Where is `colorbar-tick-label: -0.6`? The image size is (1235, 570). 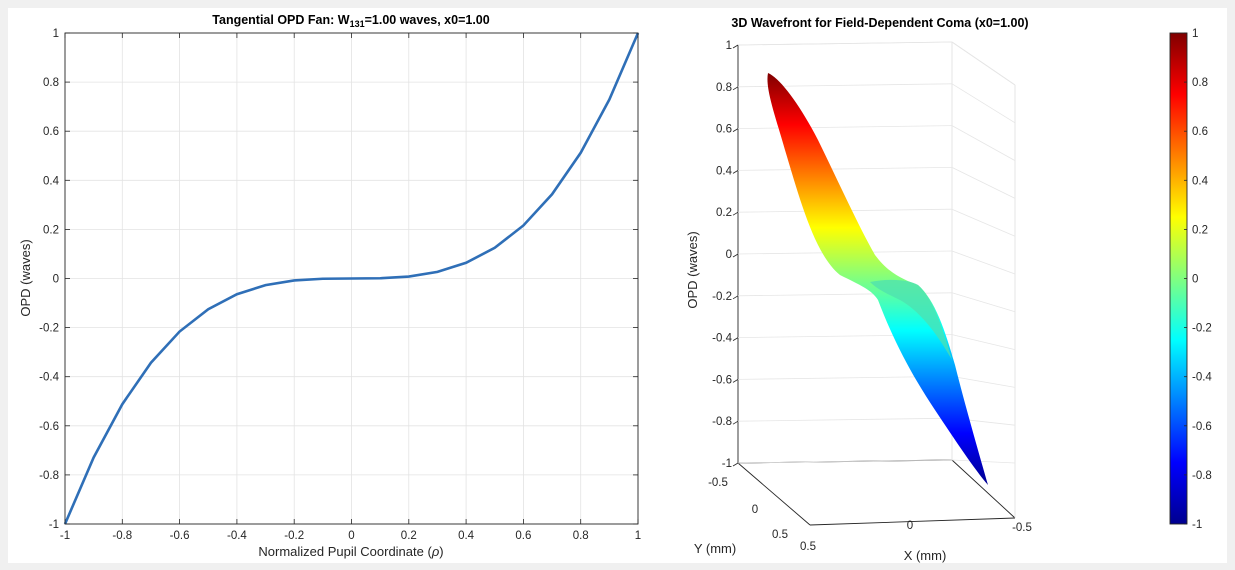 colorbar-tick-label: -0.6 is located at coordinates (1202, 427).